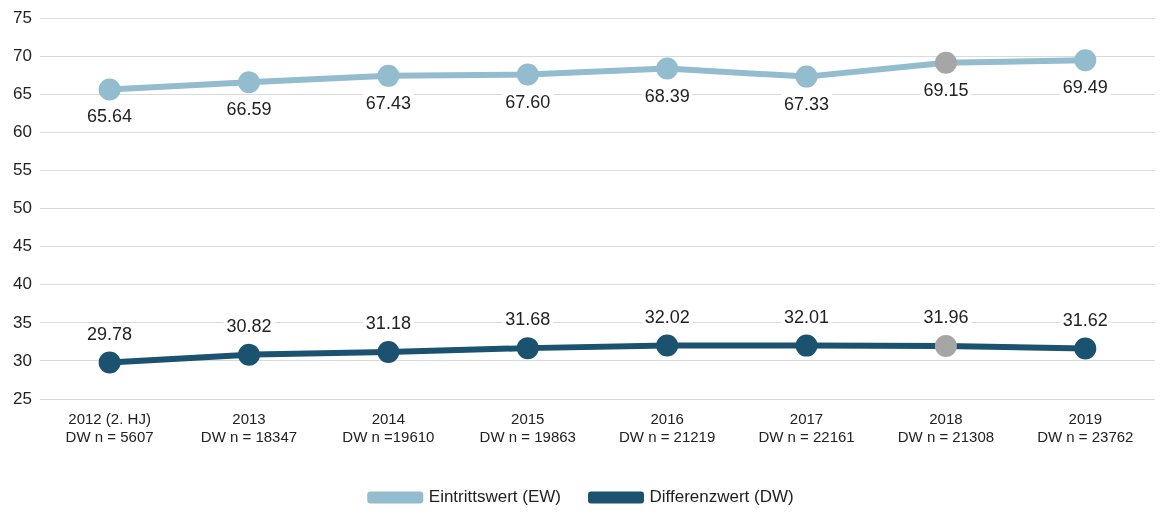 This screenshot has width=1169, height=526. Describe the element at coordinates (806, 428) in the screenshot. I see `x-tick-label: 2017 DW n = 22161` at that location.